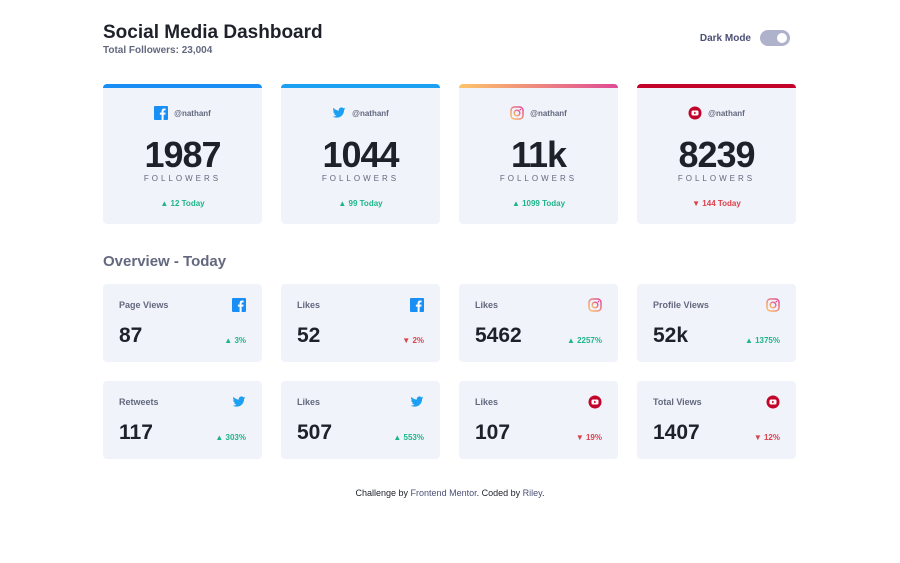 This screenshot has width=900, height=563. What do you see at coordinates (165, 261) in the screenshot?
I see `overview-title: Overview - Today` at bounding box center [165, 261].